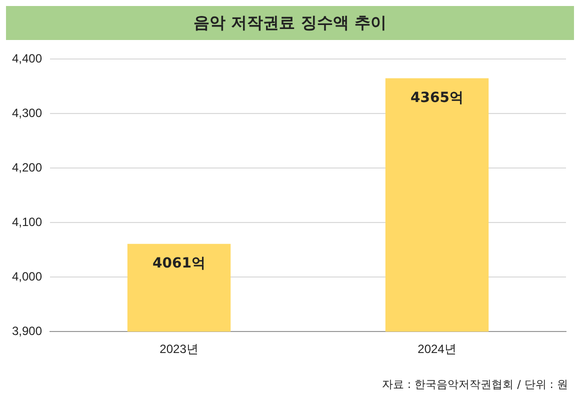  I want to click on x-tick-label: 2024년, so click(437, 349).